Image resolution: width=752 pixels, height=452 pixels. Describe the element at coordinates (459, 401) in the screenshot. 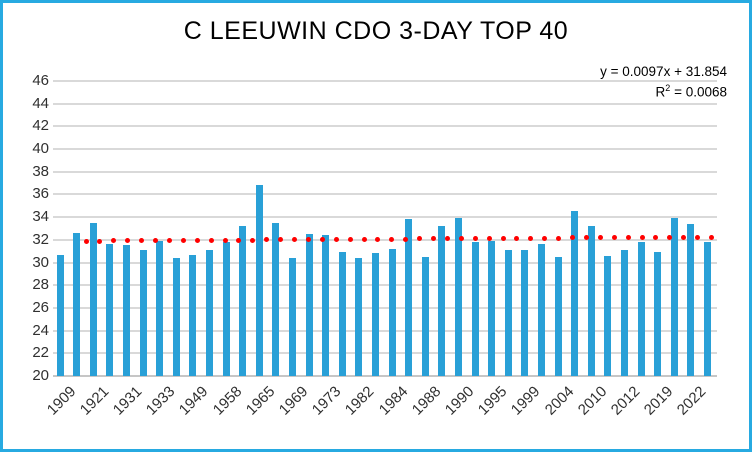

I see `x-tick-label: 1990` at that location.